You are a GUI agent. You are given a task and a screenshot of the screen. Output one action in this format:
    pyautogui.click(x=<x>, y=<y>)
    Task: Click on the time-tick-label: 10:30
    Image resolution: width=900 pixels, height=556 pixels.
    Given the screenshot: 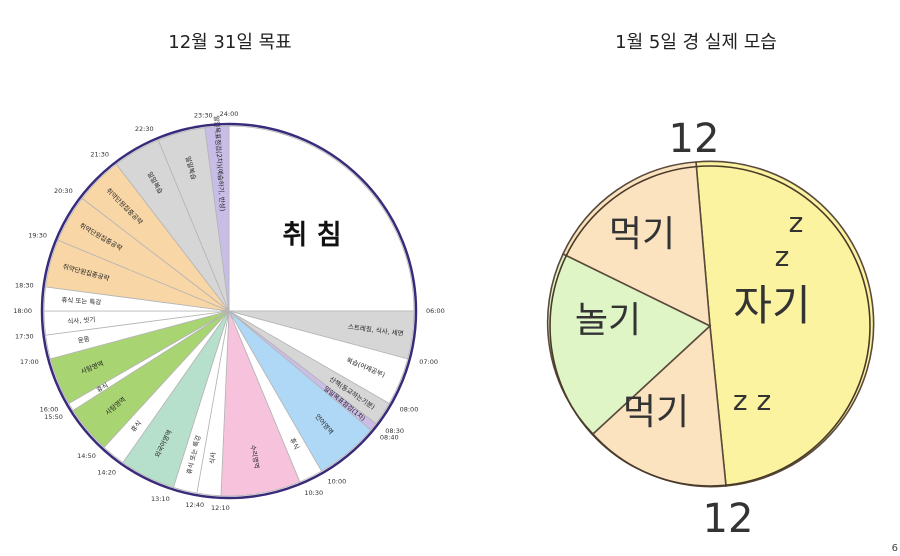 What is the action you would take?
    pyautogui.click(x=313, y=493)
    